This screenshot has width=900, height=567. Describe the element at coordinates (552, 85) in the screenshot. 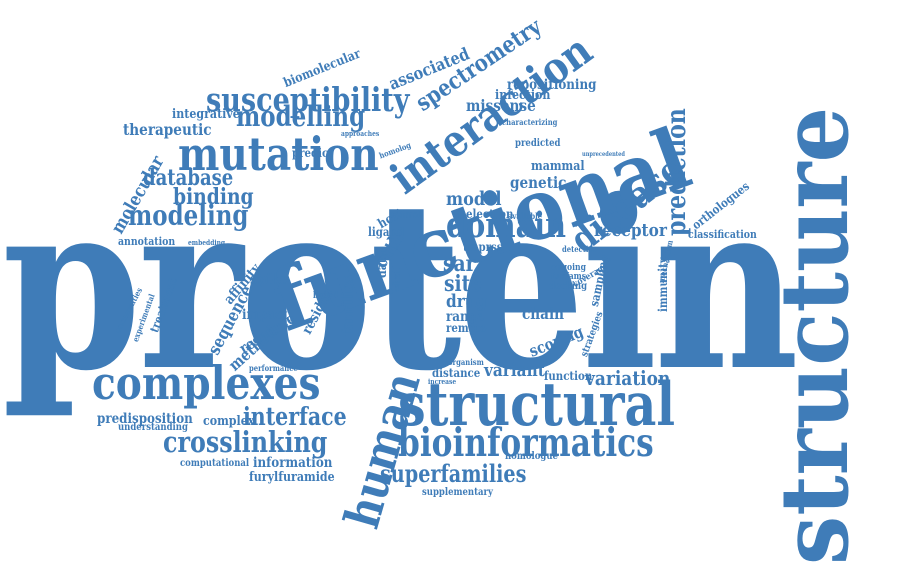

I see `word-repositioning: repositioning` at that location.